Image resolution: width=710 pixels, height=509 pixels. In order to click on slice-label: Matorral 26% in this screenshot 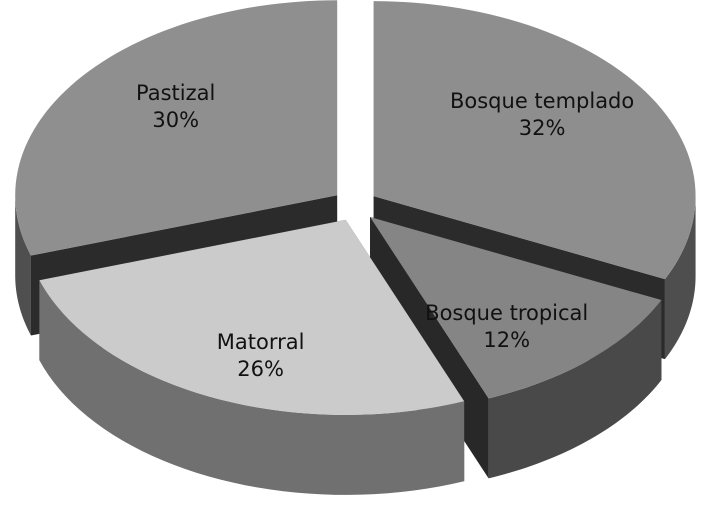, I will do `click(261, 356)`.